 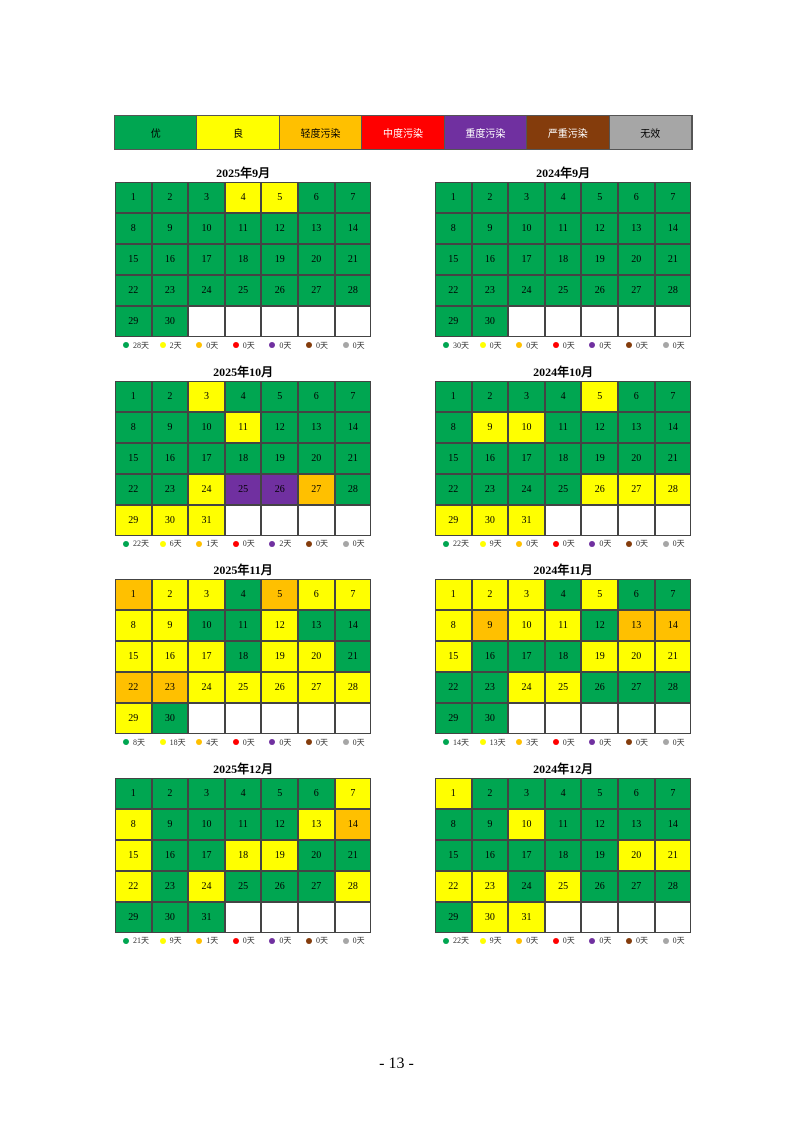 I want to click on count-text: 9天, so click(x=495, y=940).